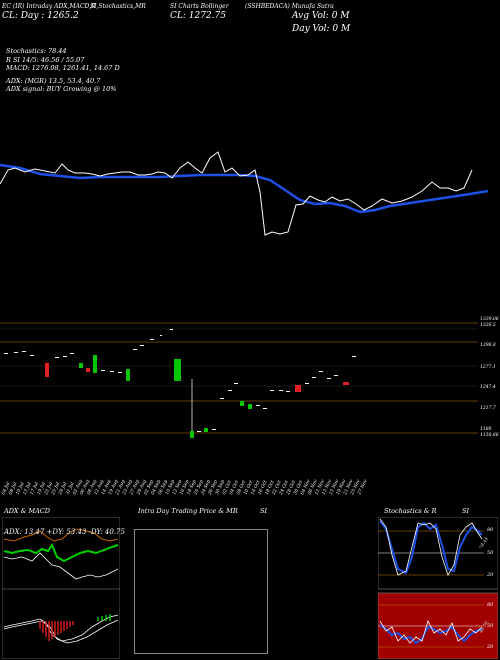 This screenshot has height=660, width=500. I want to click on price-label: 1326.5, so click(488, 325).